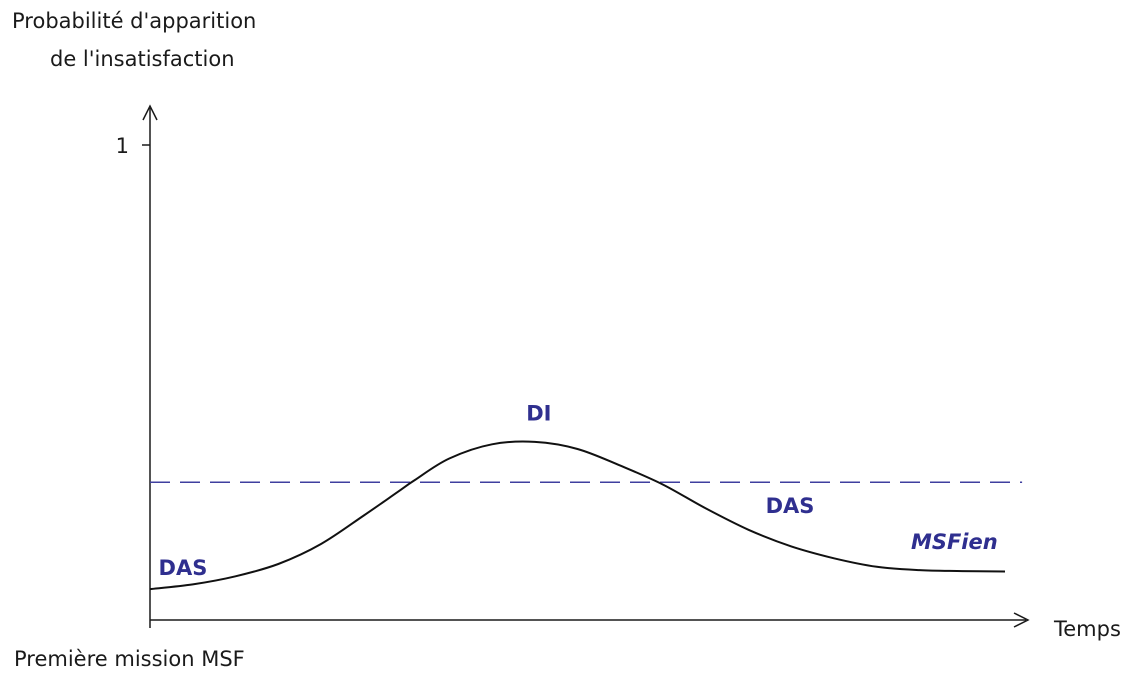  Describe the element at coordinates (142, 59) in the screenshot. I see `y-axis-label-line-2: de l'insatisfaction` at that location.